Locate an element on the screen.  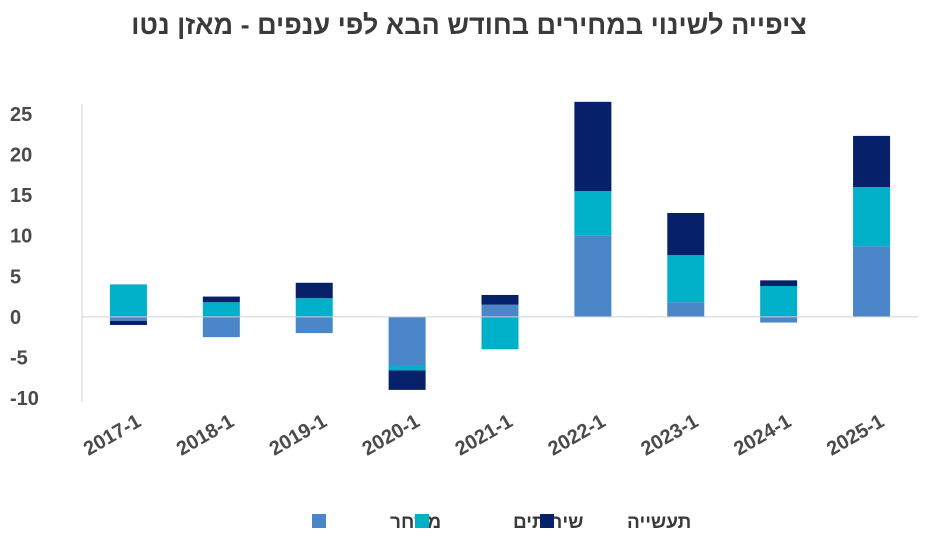
legend: מסחרשירותיםתעשייה is located at coordinates (501, 522).